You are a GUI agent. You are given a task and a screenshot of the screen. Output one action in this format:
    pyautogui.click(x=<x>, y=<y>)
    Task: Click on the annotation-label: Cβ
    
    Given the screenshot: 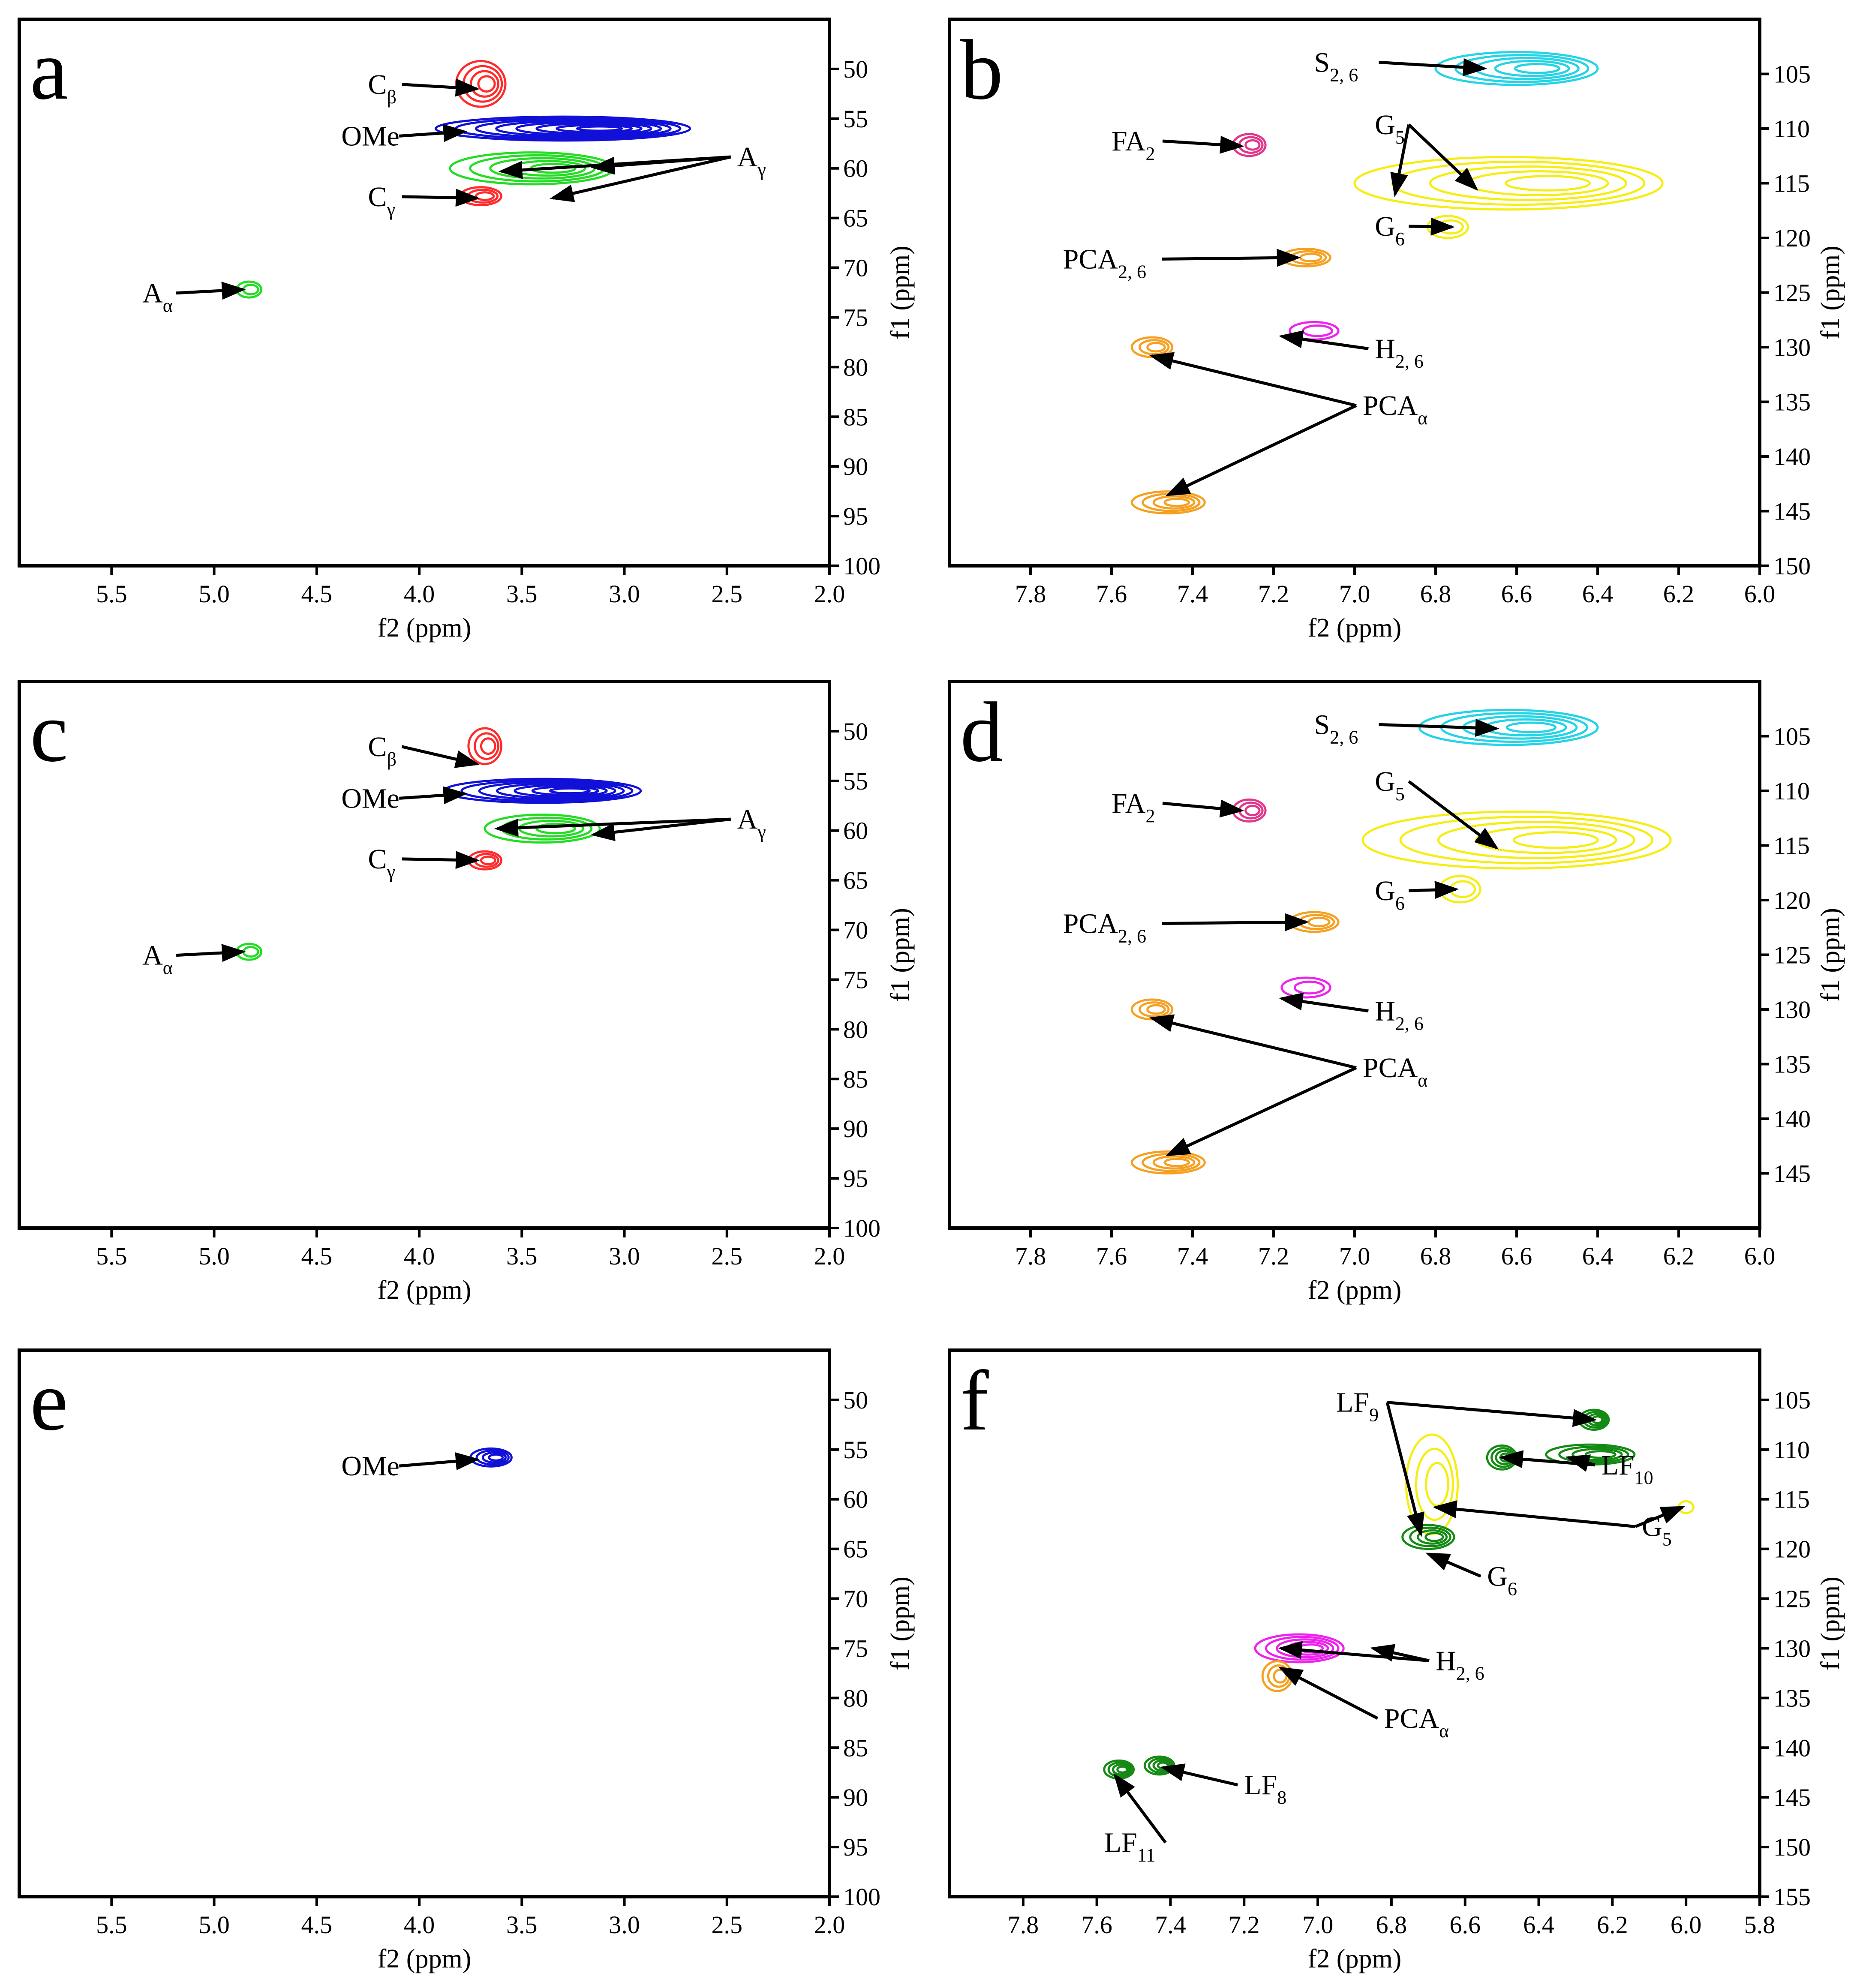 What is the action you would take?
    pyautogui.click(x=382, y=750)
    